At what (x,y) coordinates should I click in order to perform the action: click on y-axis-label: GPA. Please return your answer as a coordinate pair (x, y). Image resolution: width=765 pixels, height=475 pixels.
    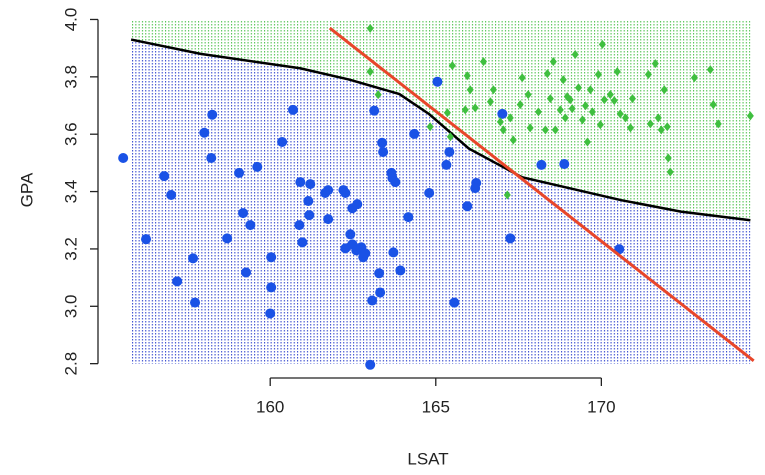
    Looking at the image, I should click on (26, 189).